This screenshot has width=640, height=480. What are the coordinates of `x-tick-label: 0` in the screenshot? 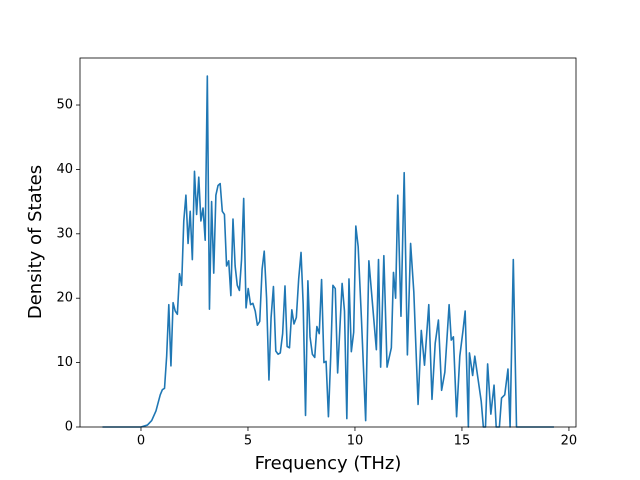 It's located at (141, 441).